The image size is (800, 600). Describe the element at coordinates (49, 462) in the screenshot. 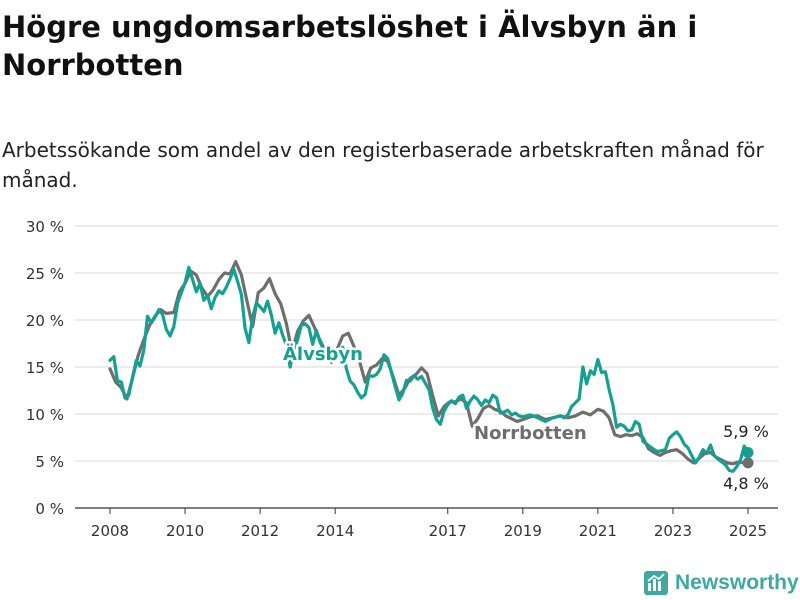

I see `y-tick-label: 5 %` at that location.